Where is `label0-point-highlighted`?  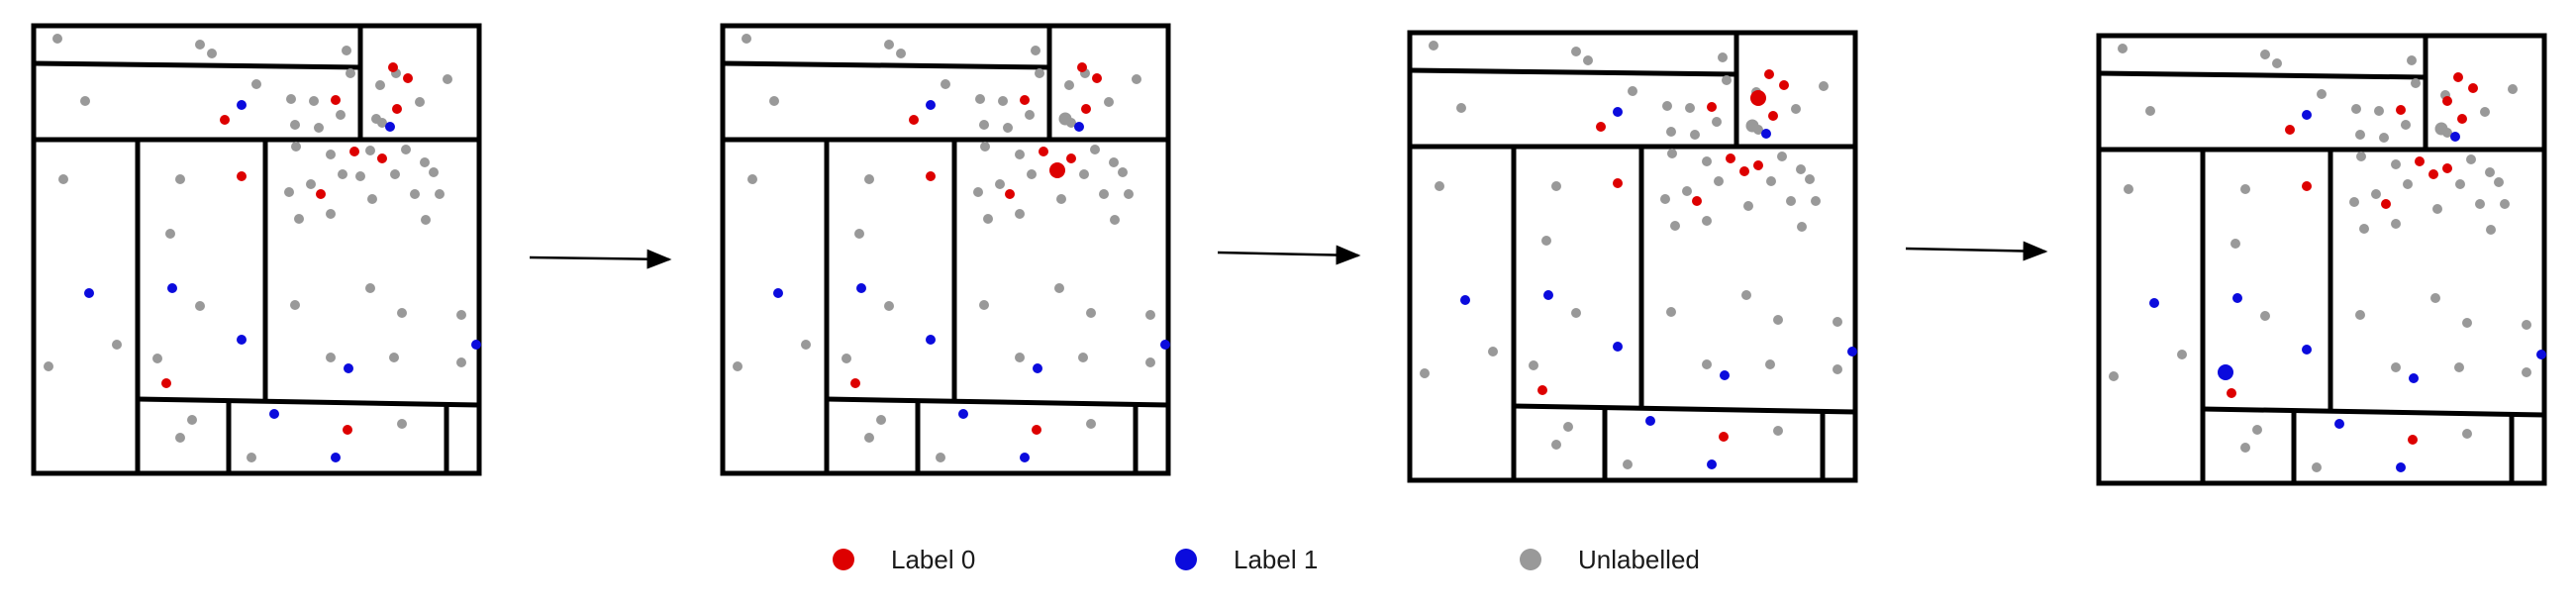 label0-point-highlighted is located at coordinates (1057, 170).